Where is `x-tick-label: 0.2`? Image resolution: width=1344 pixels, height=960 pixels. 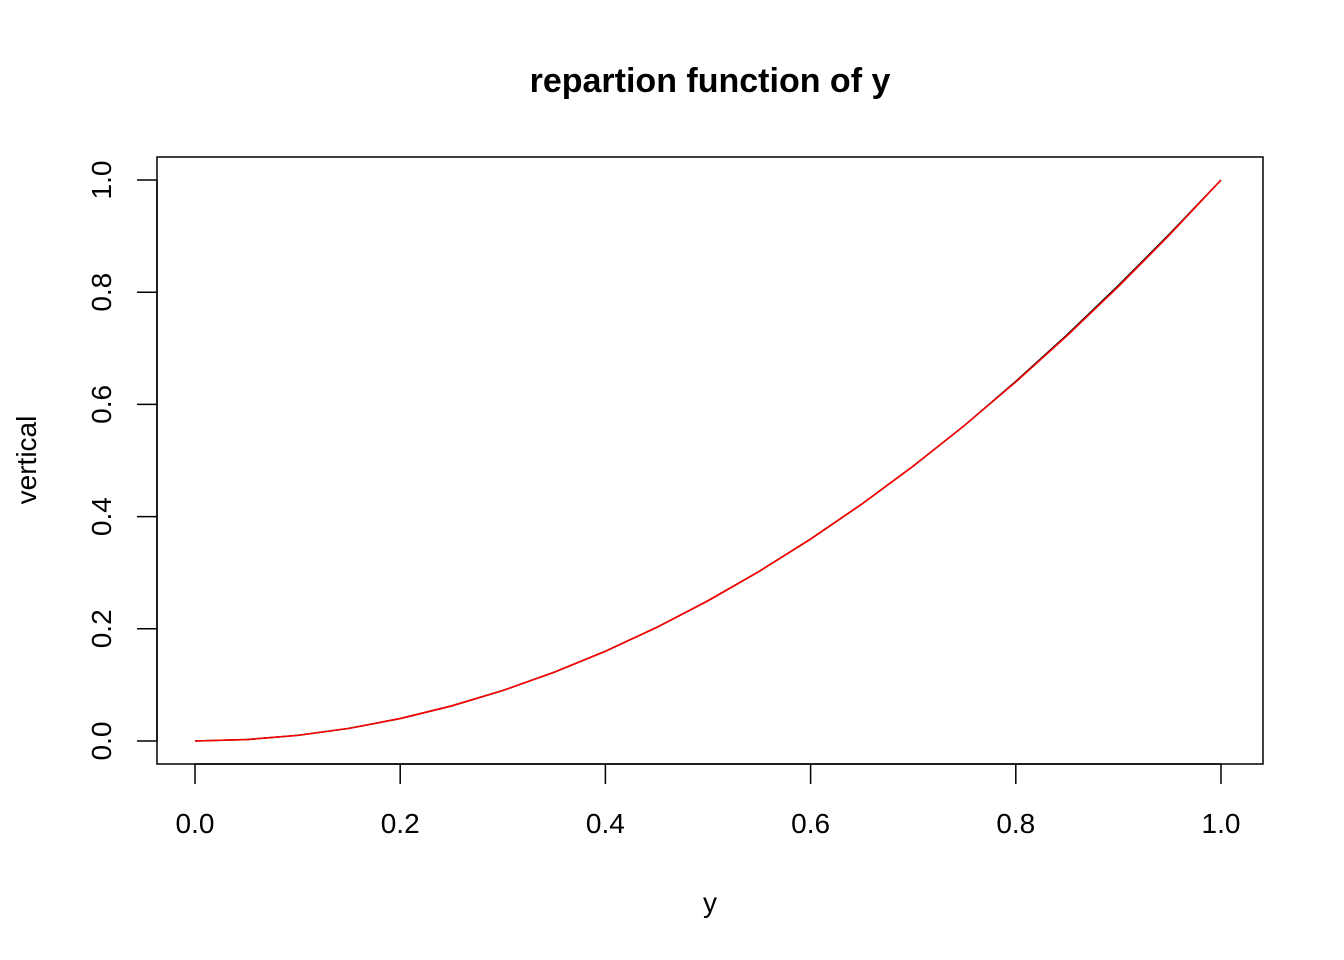
x-tick-label: 0.2 is located at coordinates (400, 823).